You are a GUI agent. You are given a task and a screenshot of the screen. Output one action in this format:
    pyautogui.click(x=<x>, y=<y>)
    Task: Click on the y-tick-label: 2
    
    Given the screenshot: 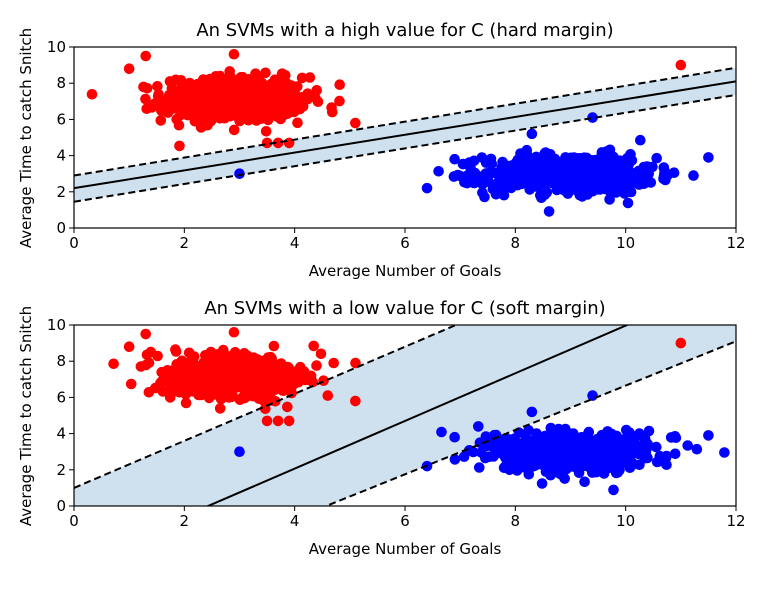 What is the action you would take?
    pyautogui.click(x=61, y=192)
    